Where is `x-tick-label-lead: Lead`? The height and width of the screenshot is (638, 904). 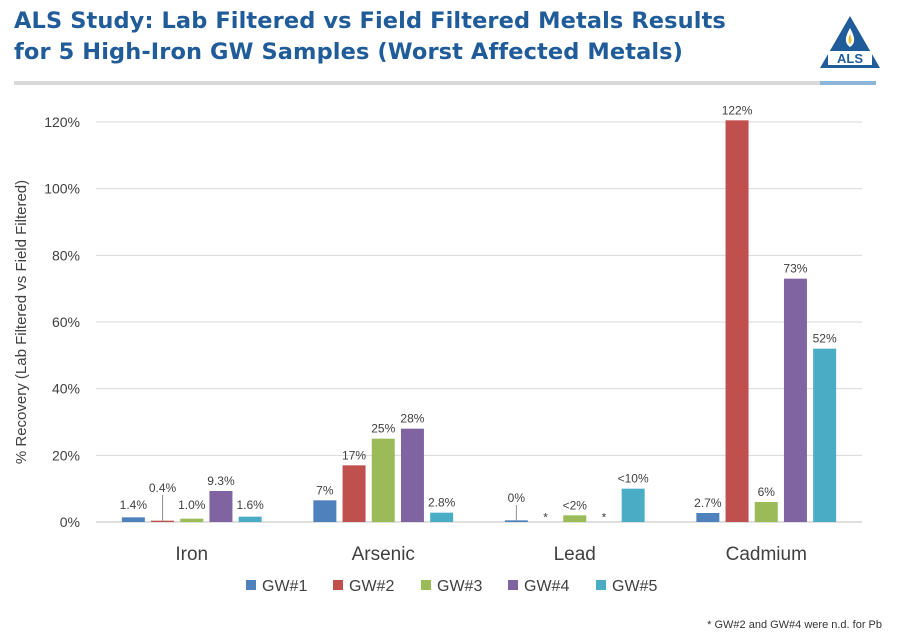
x-tick-label-lead: Lead is located at coordinates (575, 554).